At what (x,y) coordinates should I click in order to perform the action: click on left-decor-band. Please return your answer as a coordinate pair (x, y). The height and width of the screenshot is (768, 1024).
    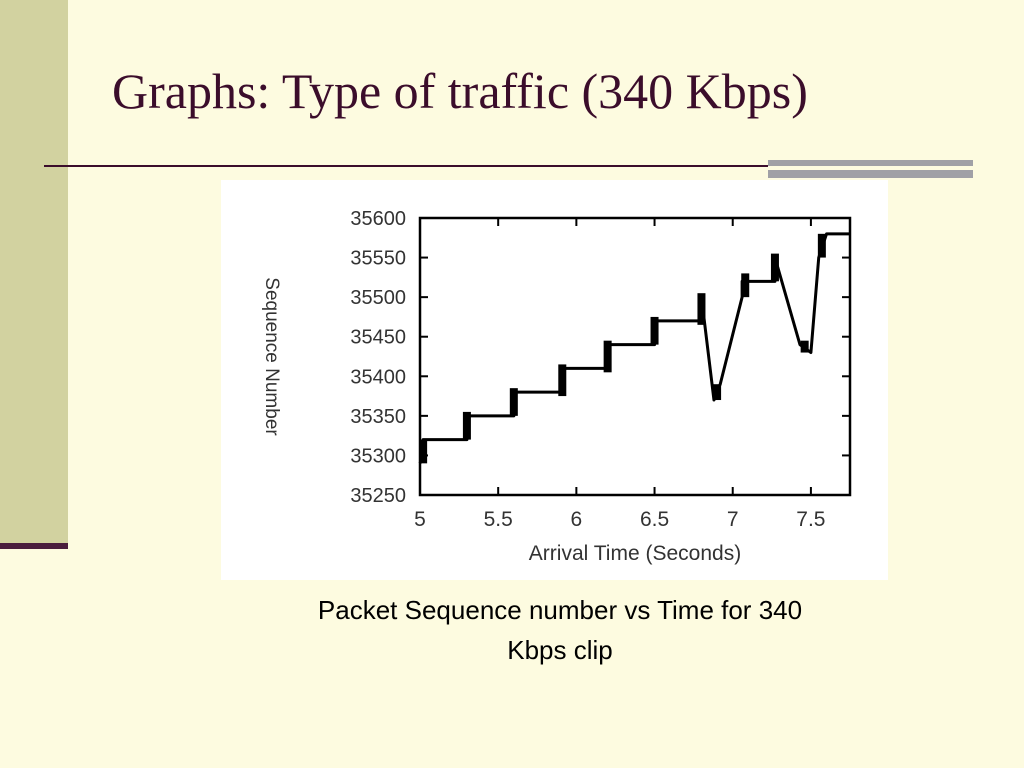
    Looking at the image, I should click on (34, 272).